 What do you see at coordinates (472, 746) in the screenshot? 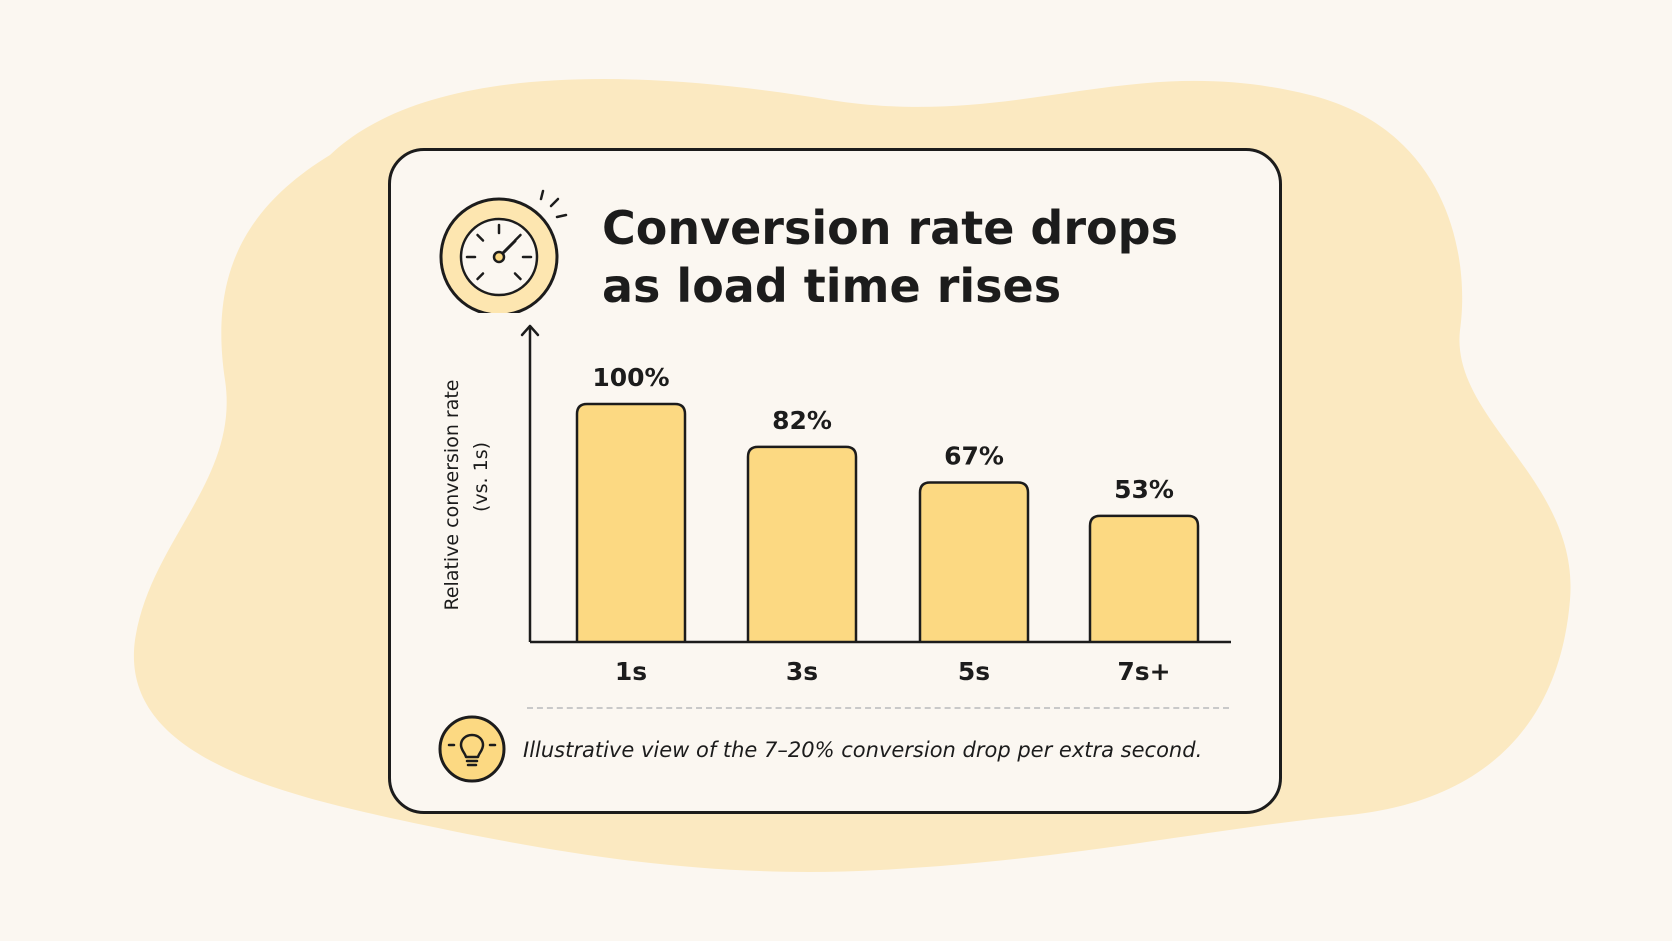
I see `bulb-glass` at bounding box center [472, 746].